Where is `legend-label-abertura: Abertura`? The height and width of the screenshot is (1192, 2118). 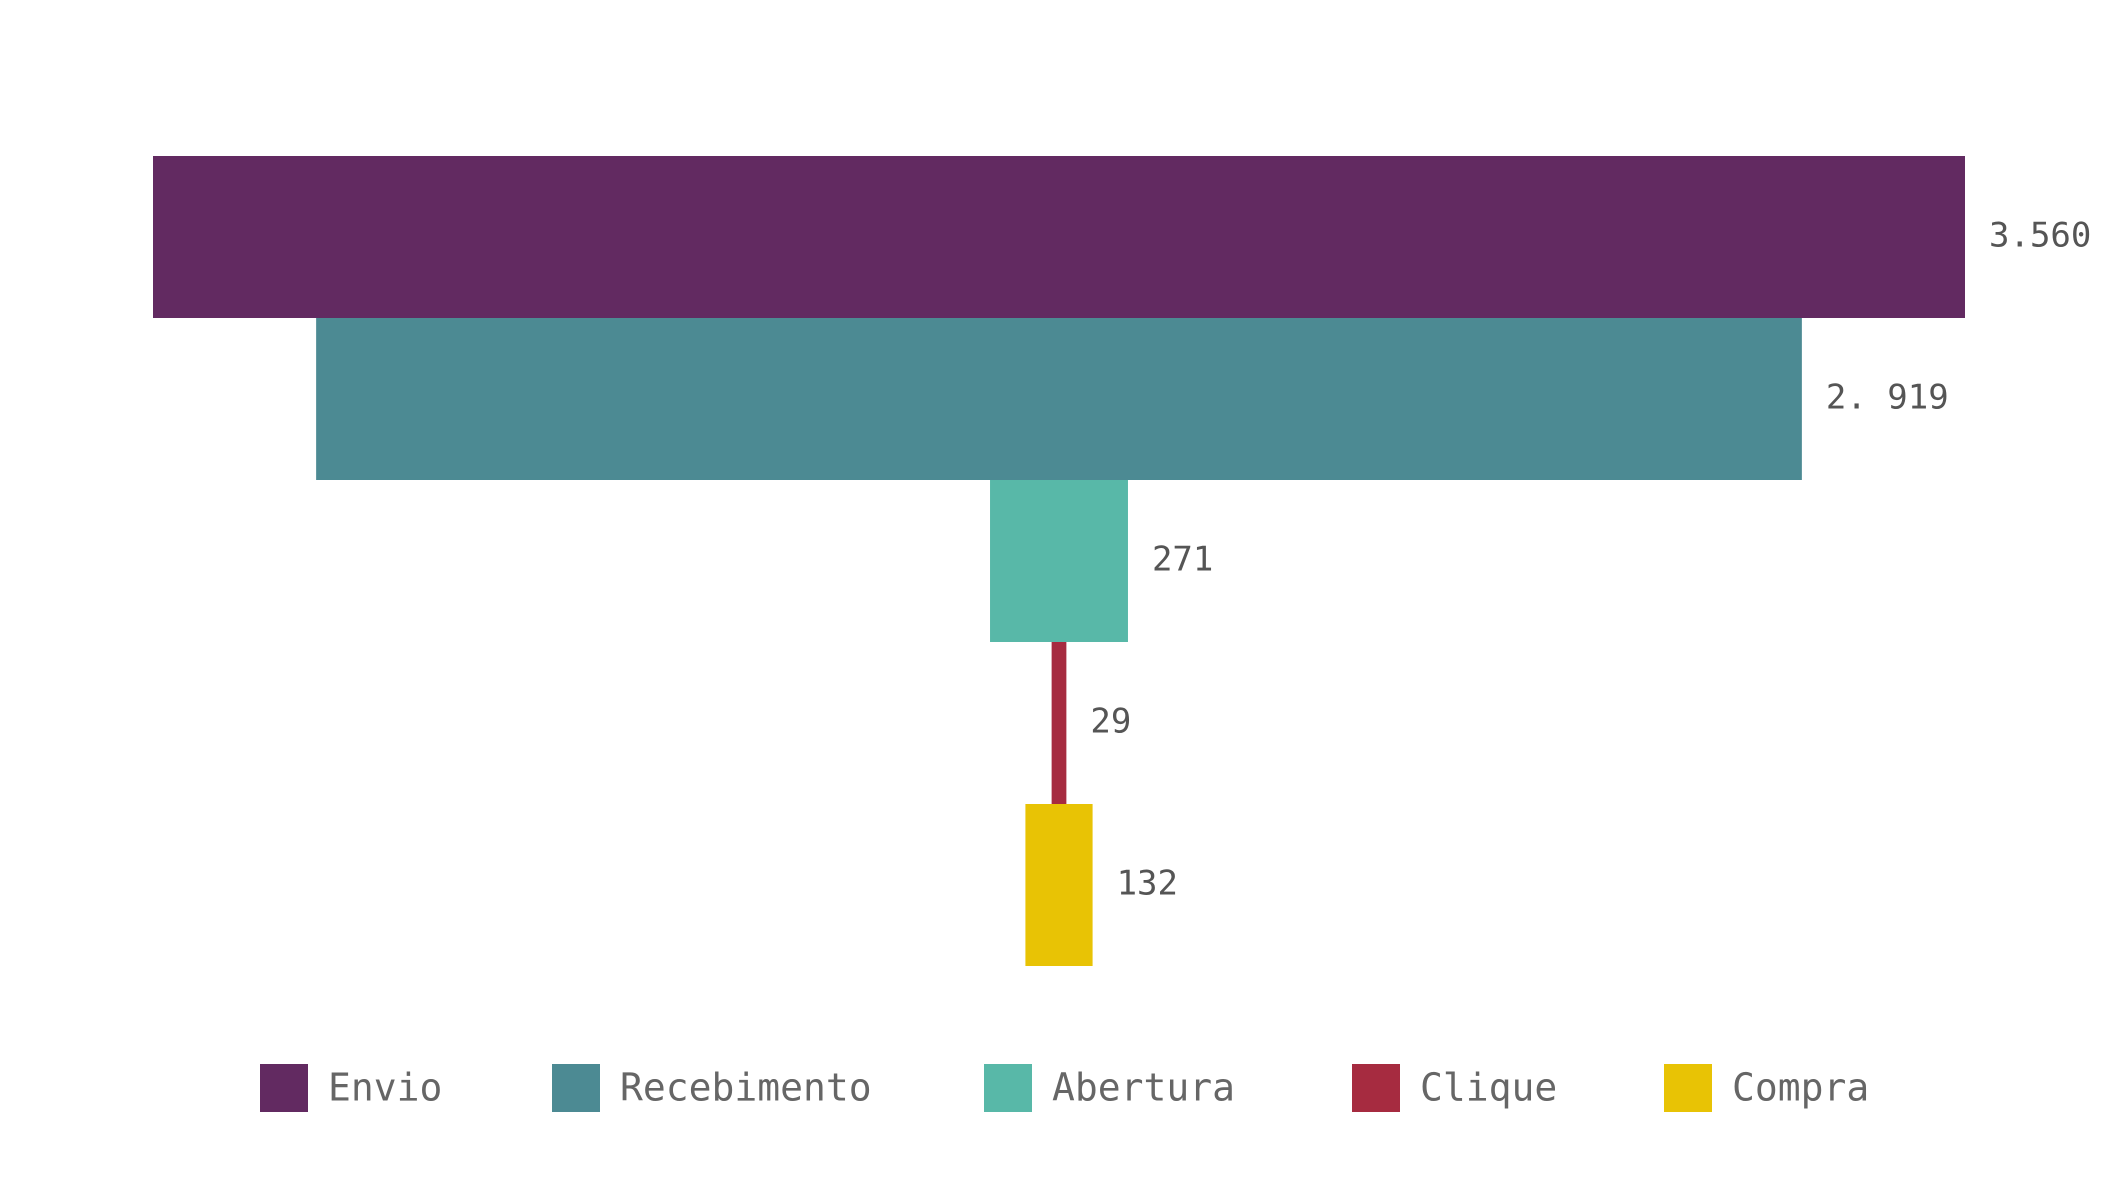 legend-label-abertura: Abertura is located at coordinates (1143, 1088).